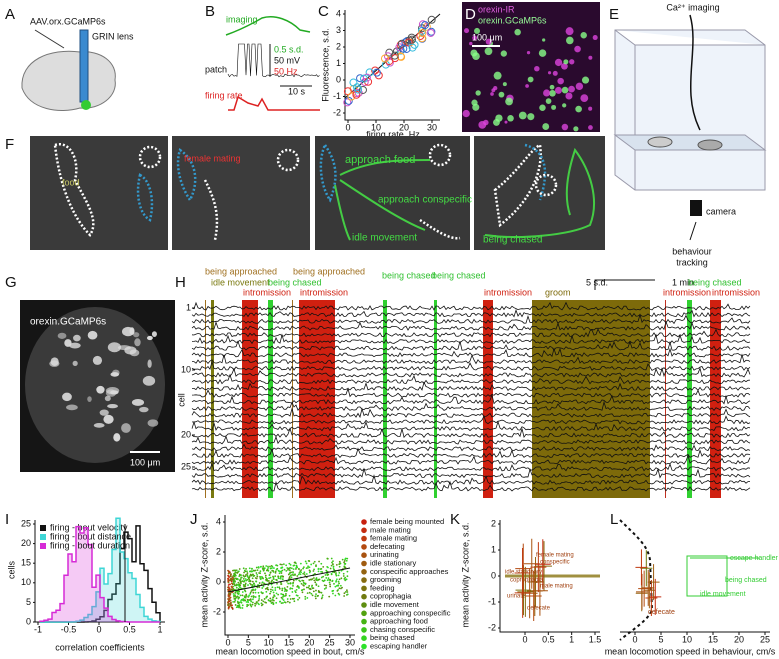 Image resolution: width=779 pixels, height=659 pixels. What do you see at coordinates (696, 208) in the screenshot?
I see `camera-icon` at bounding box center [696, 208].